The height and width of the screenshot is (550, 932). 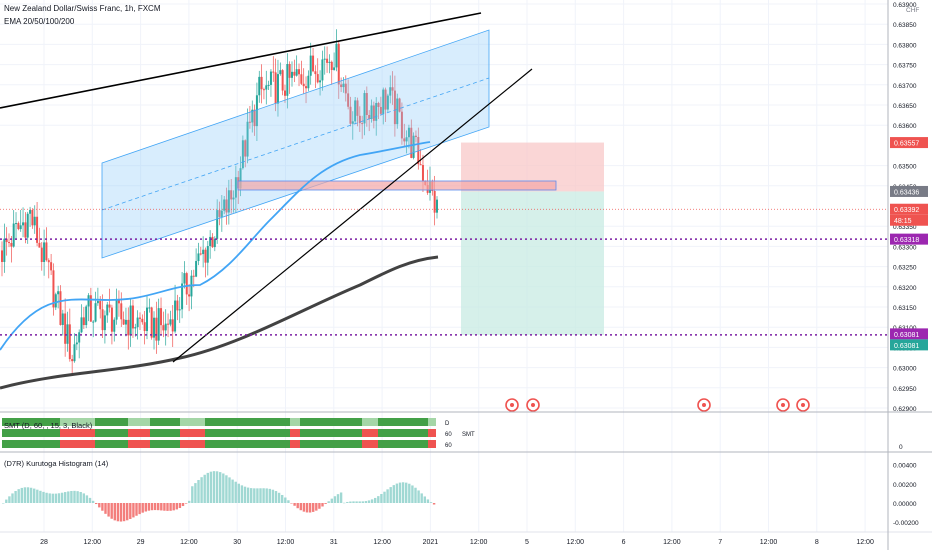 I want to click on price-tick-label: 0.63150, so click(x=905, y=308).